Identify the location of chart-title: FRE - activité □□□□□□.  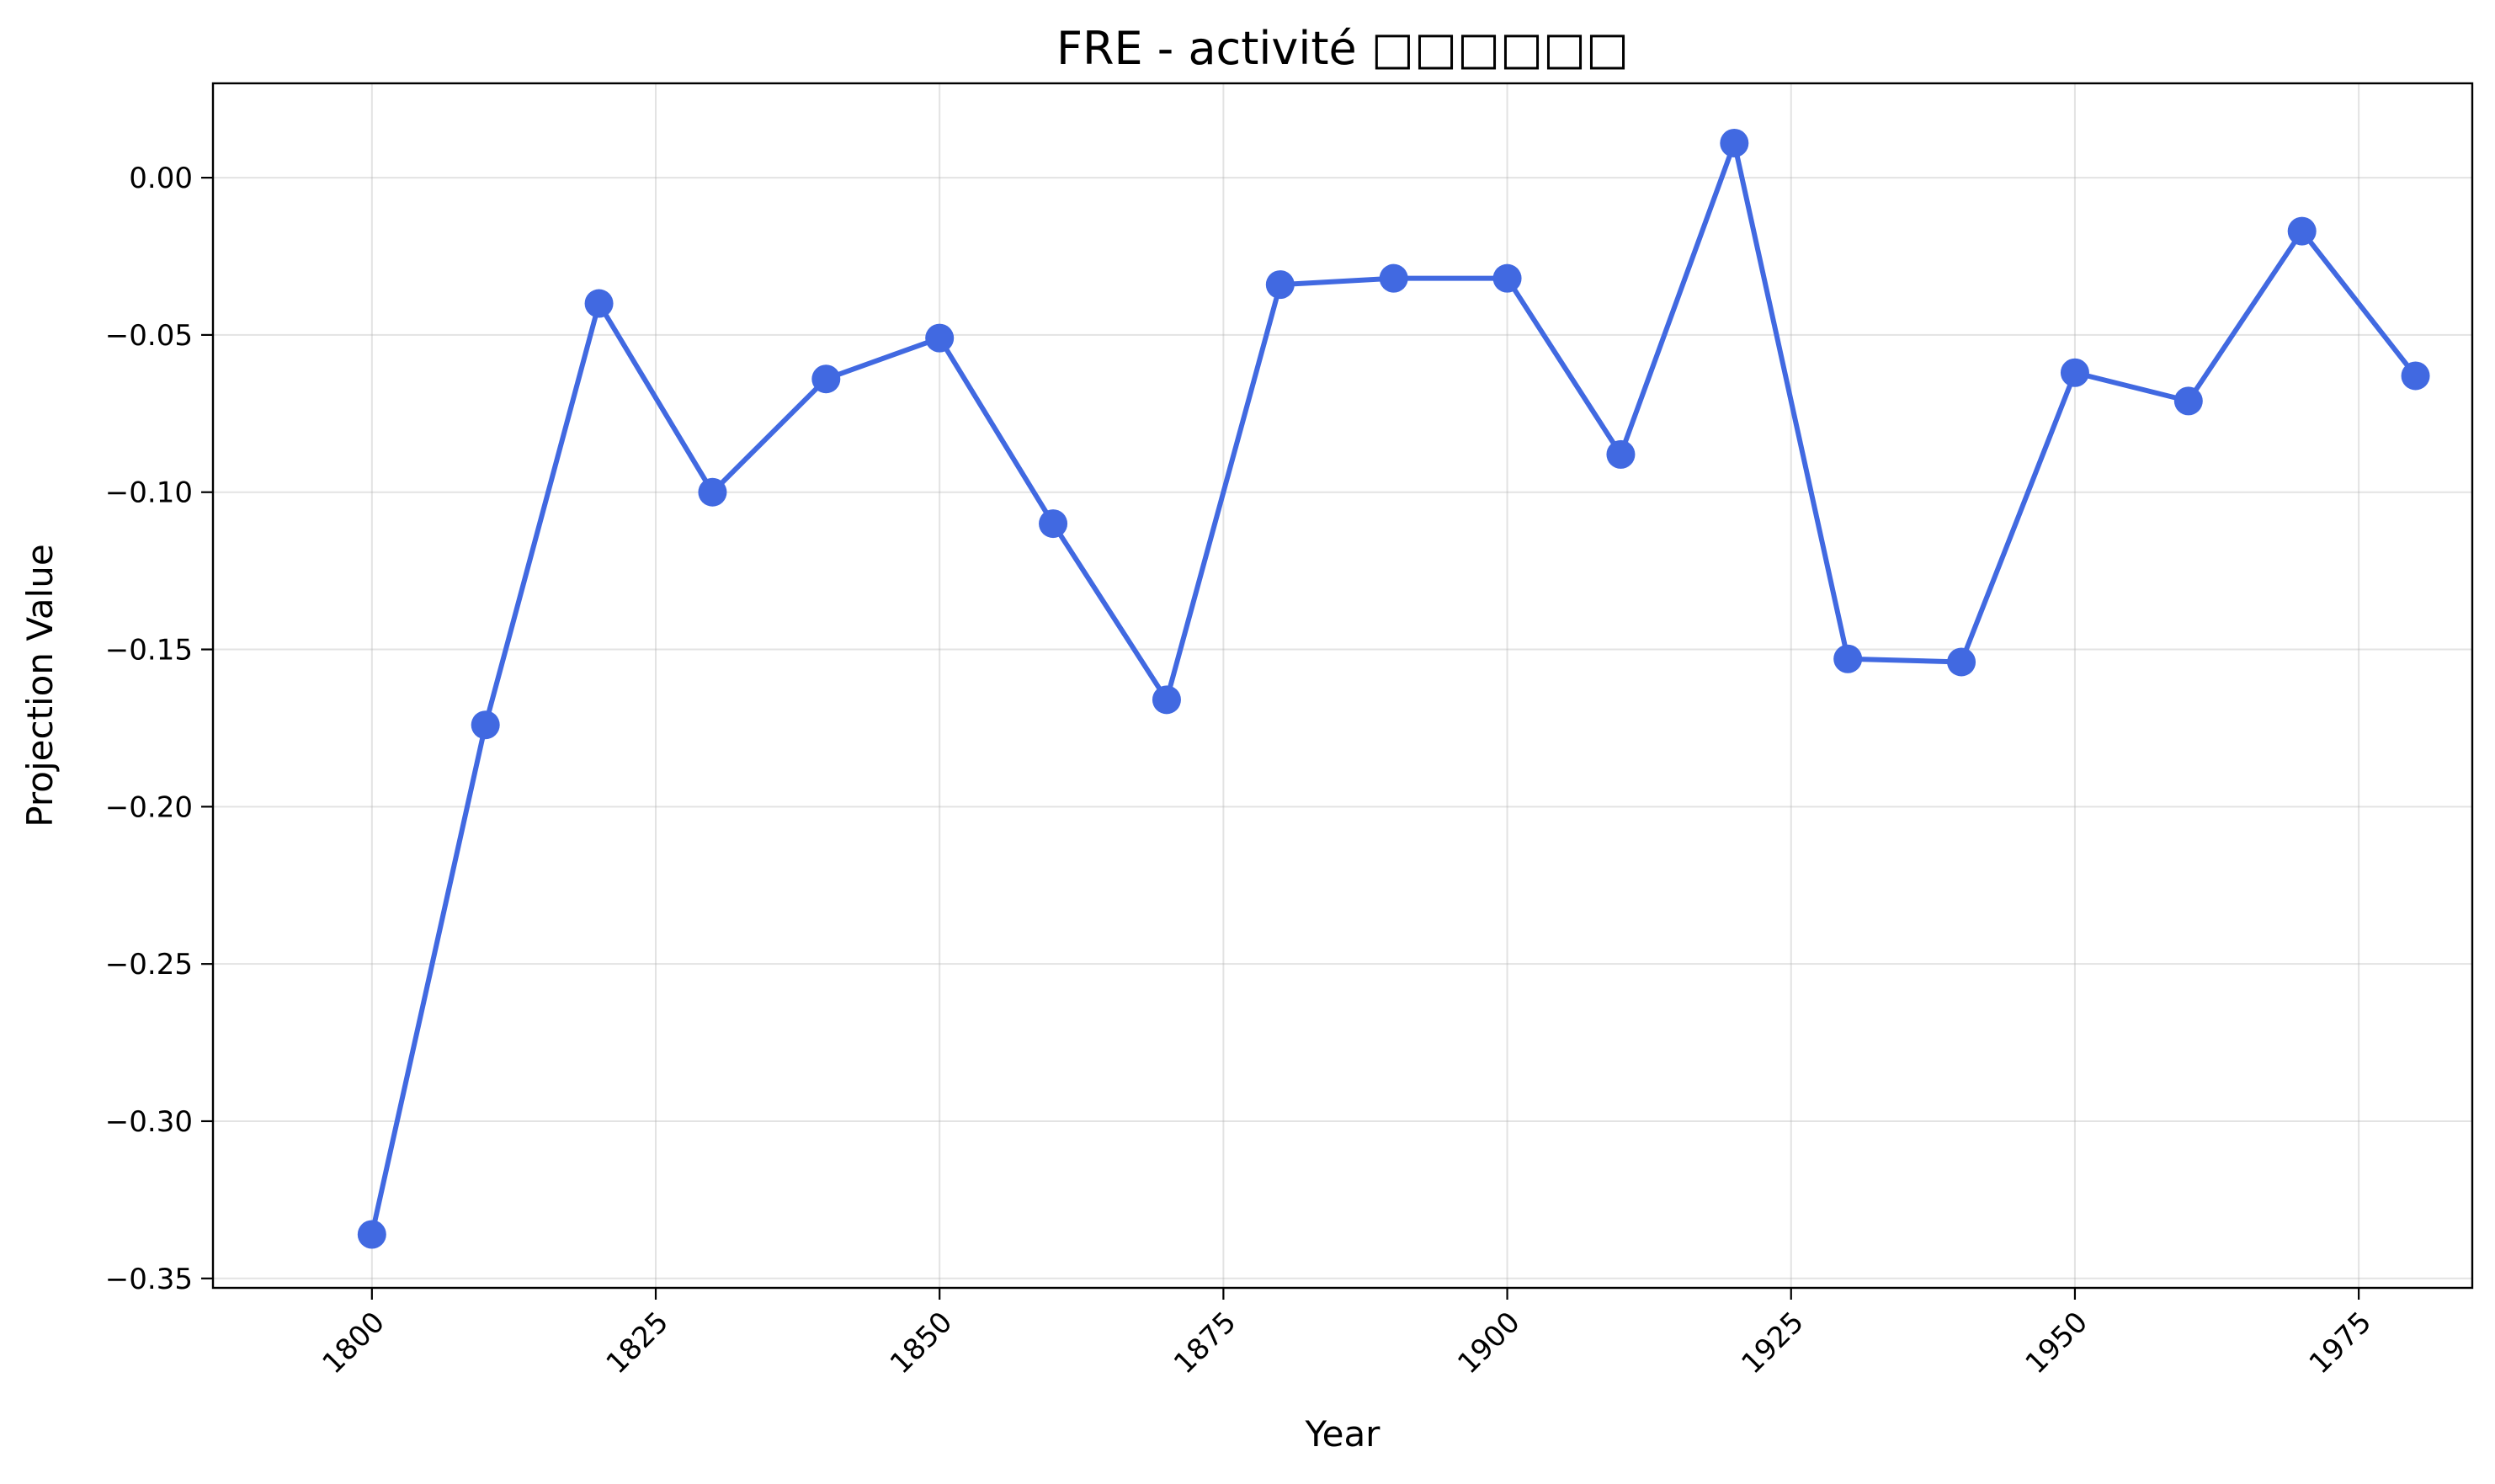
(1342, 48).